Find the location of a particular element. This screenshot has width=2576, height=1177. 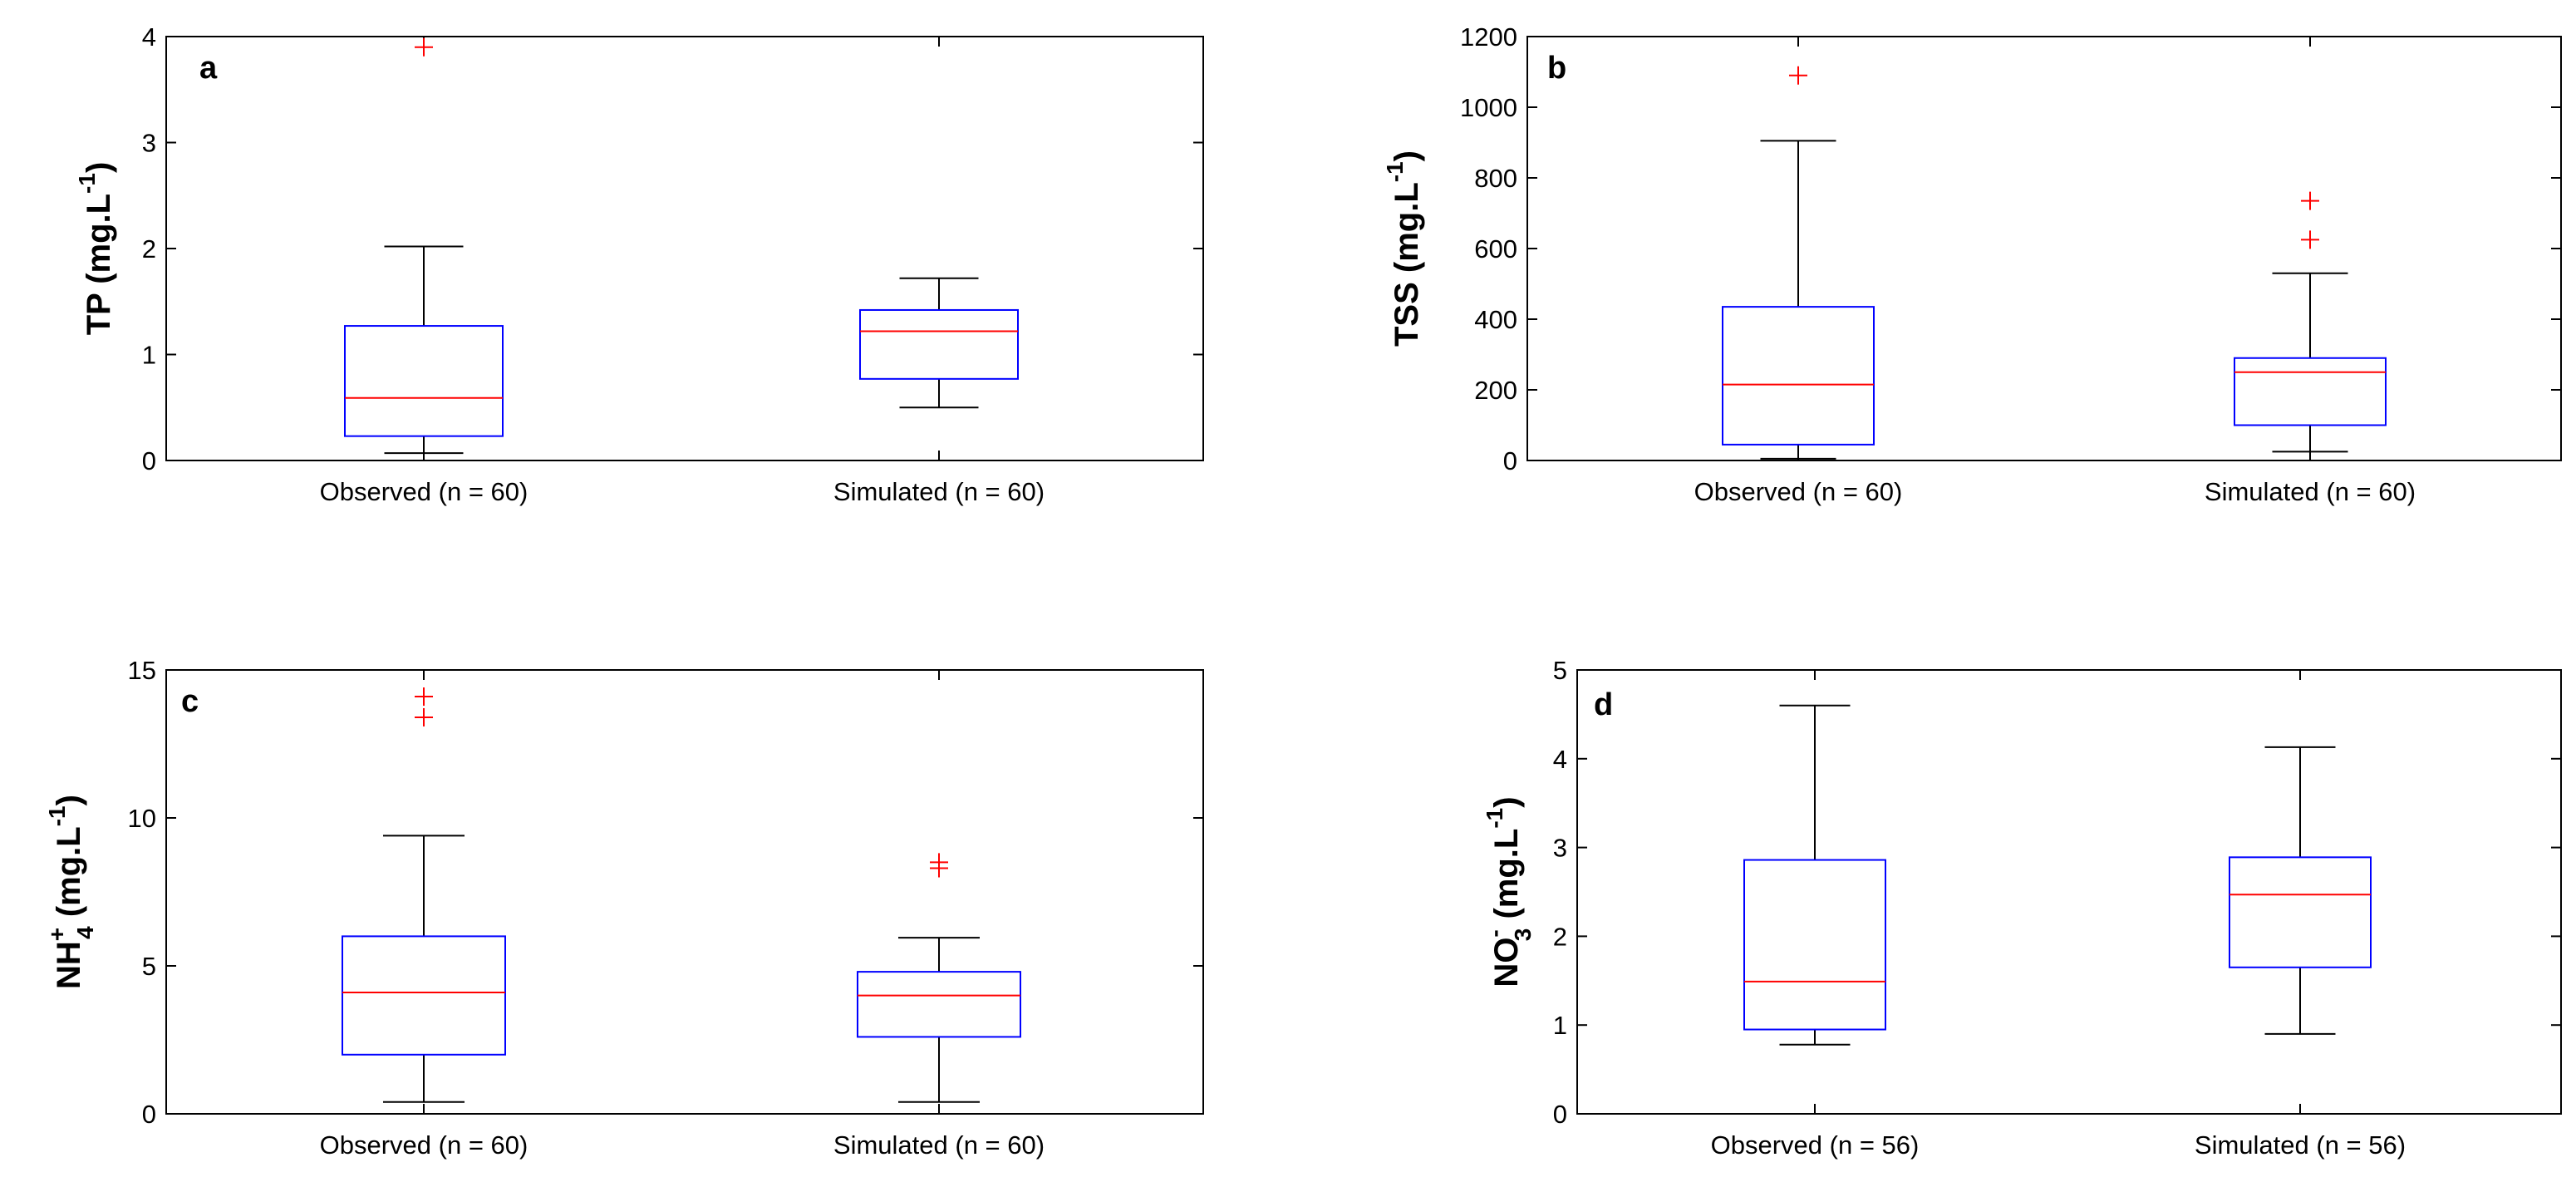

ylabel-text: TP (mg.L-1) is located at coordinates (95, 249).